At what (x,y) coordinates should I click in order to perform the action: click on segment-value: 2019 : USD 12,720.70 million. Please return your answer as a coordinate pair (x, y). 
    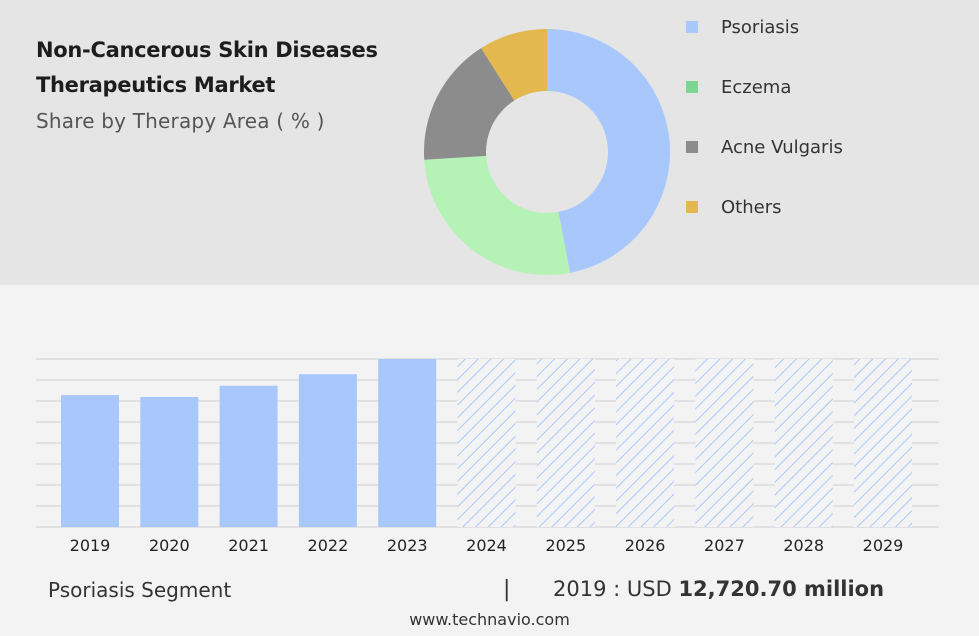
    Looking at the image, I should click on (718, 589).